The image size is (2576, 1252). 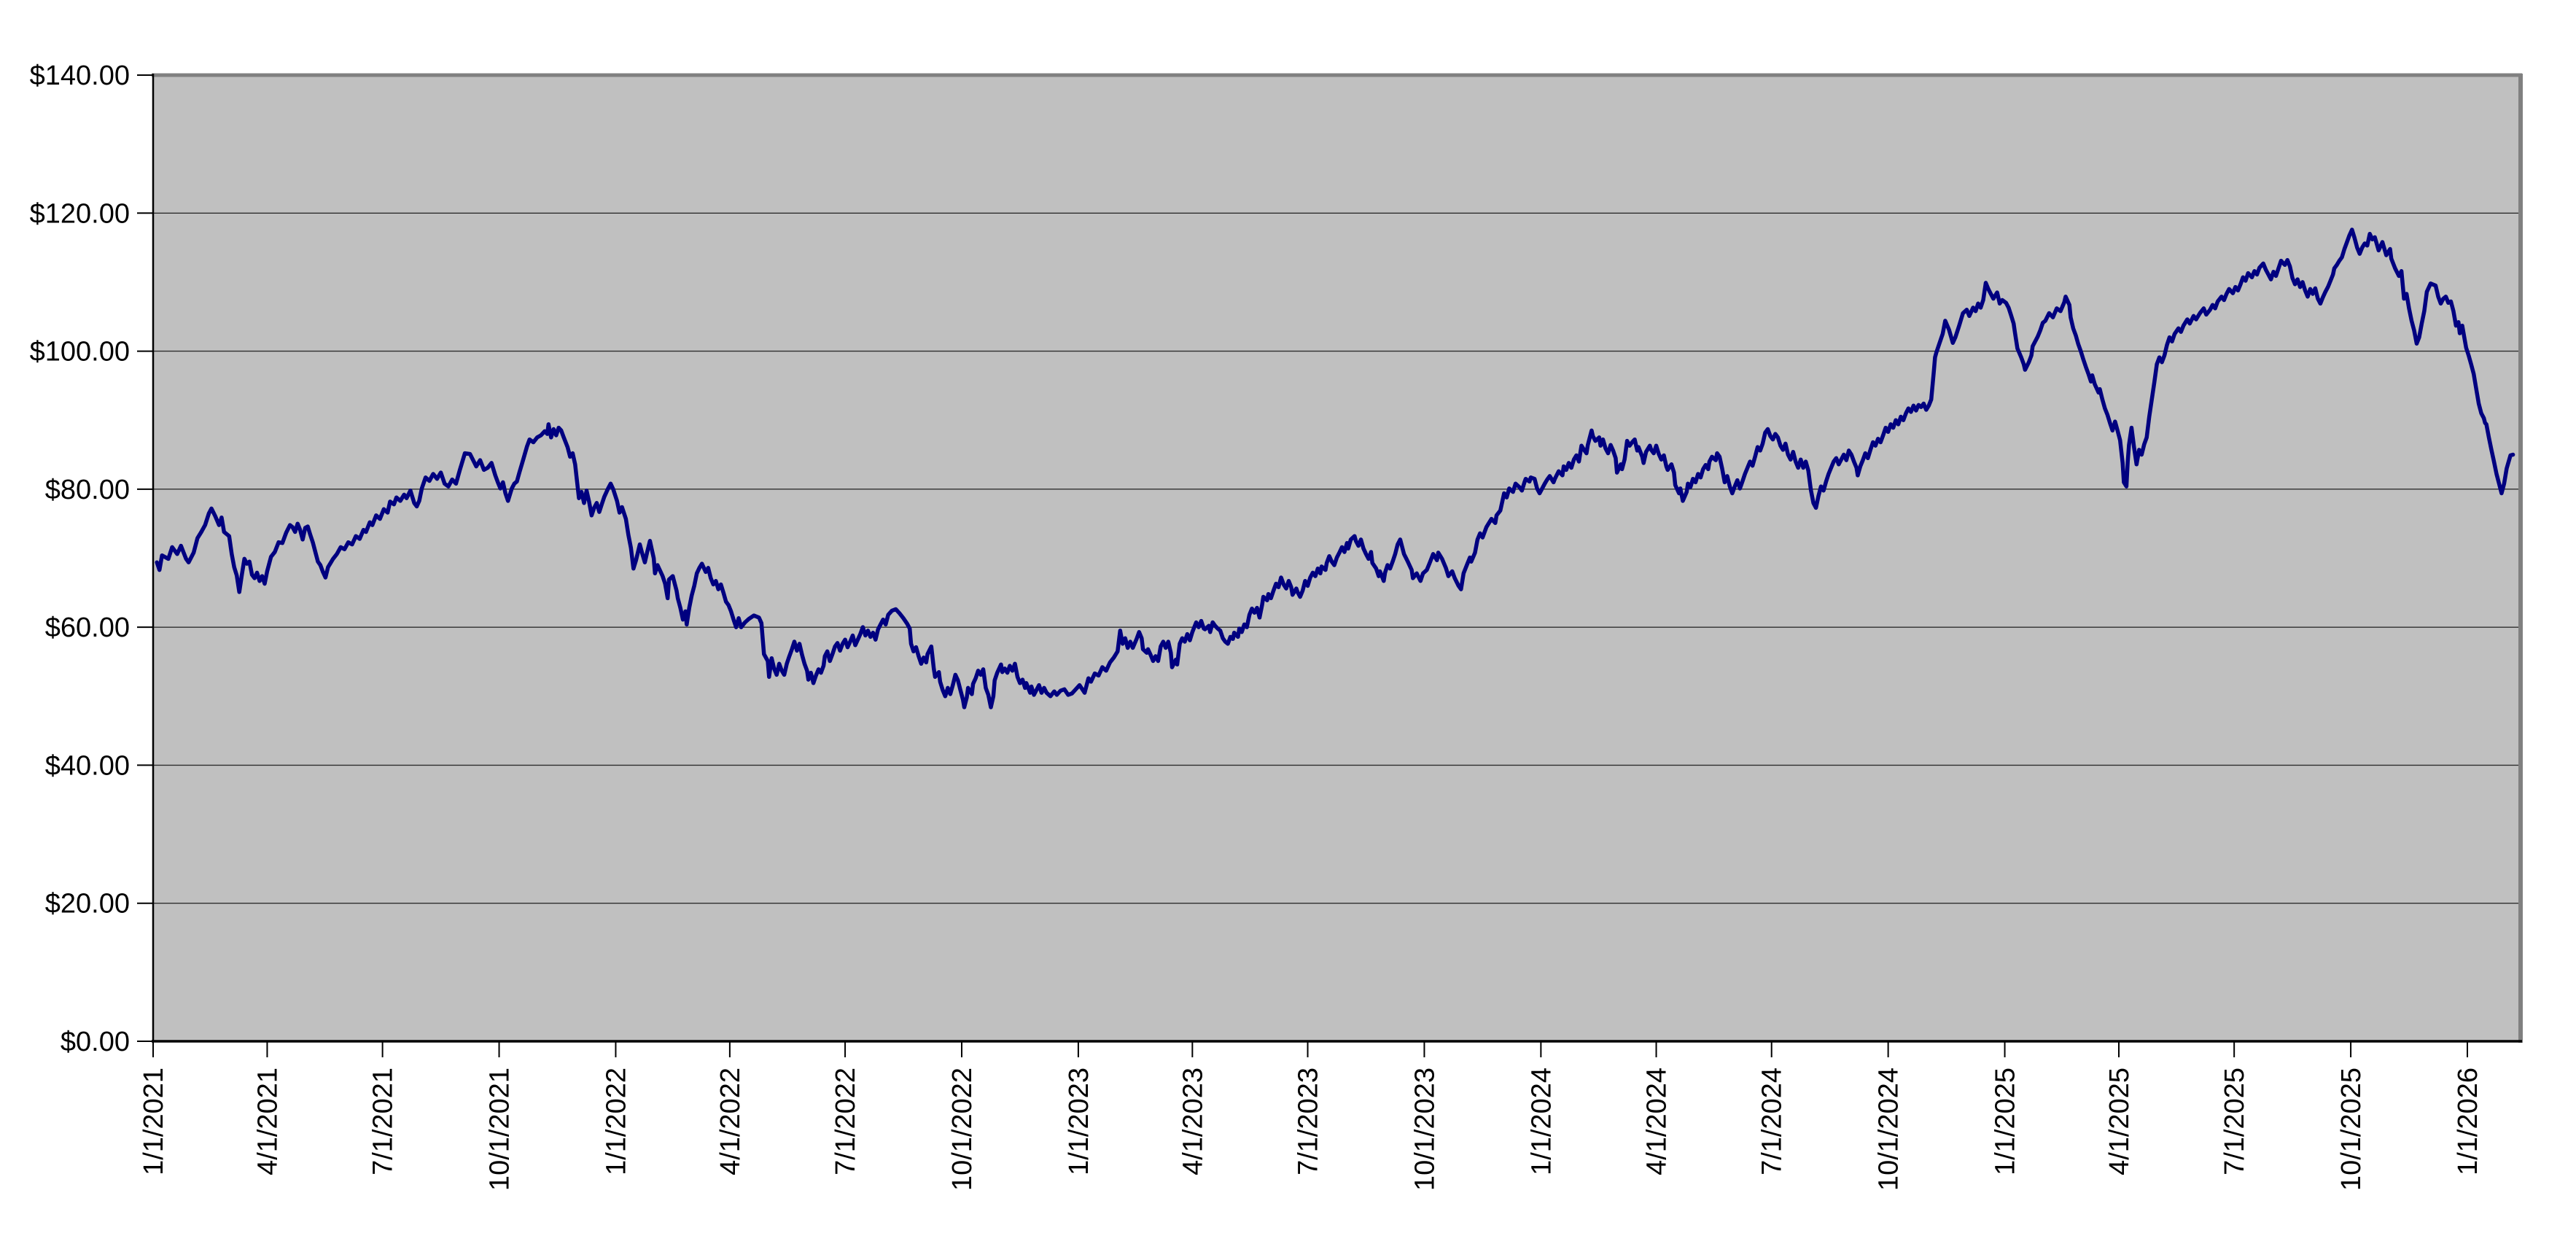 I want to click on x-axis-label: 4/1/2024, so click(x=1657, y=1121).